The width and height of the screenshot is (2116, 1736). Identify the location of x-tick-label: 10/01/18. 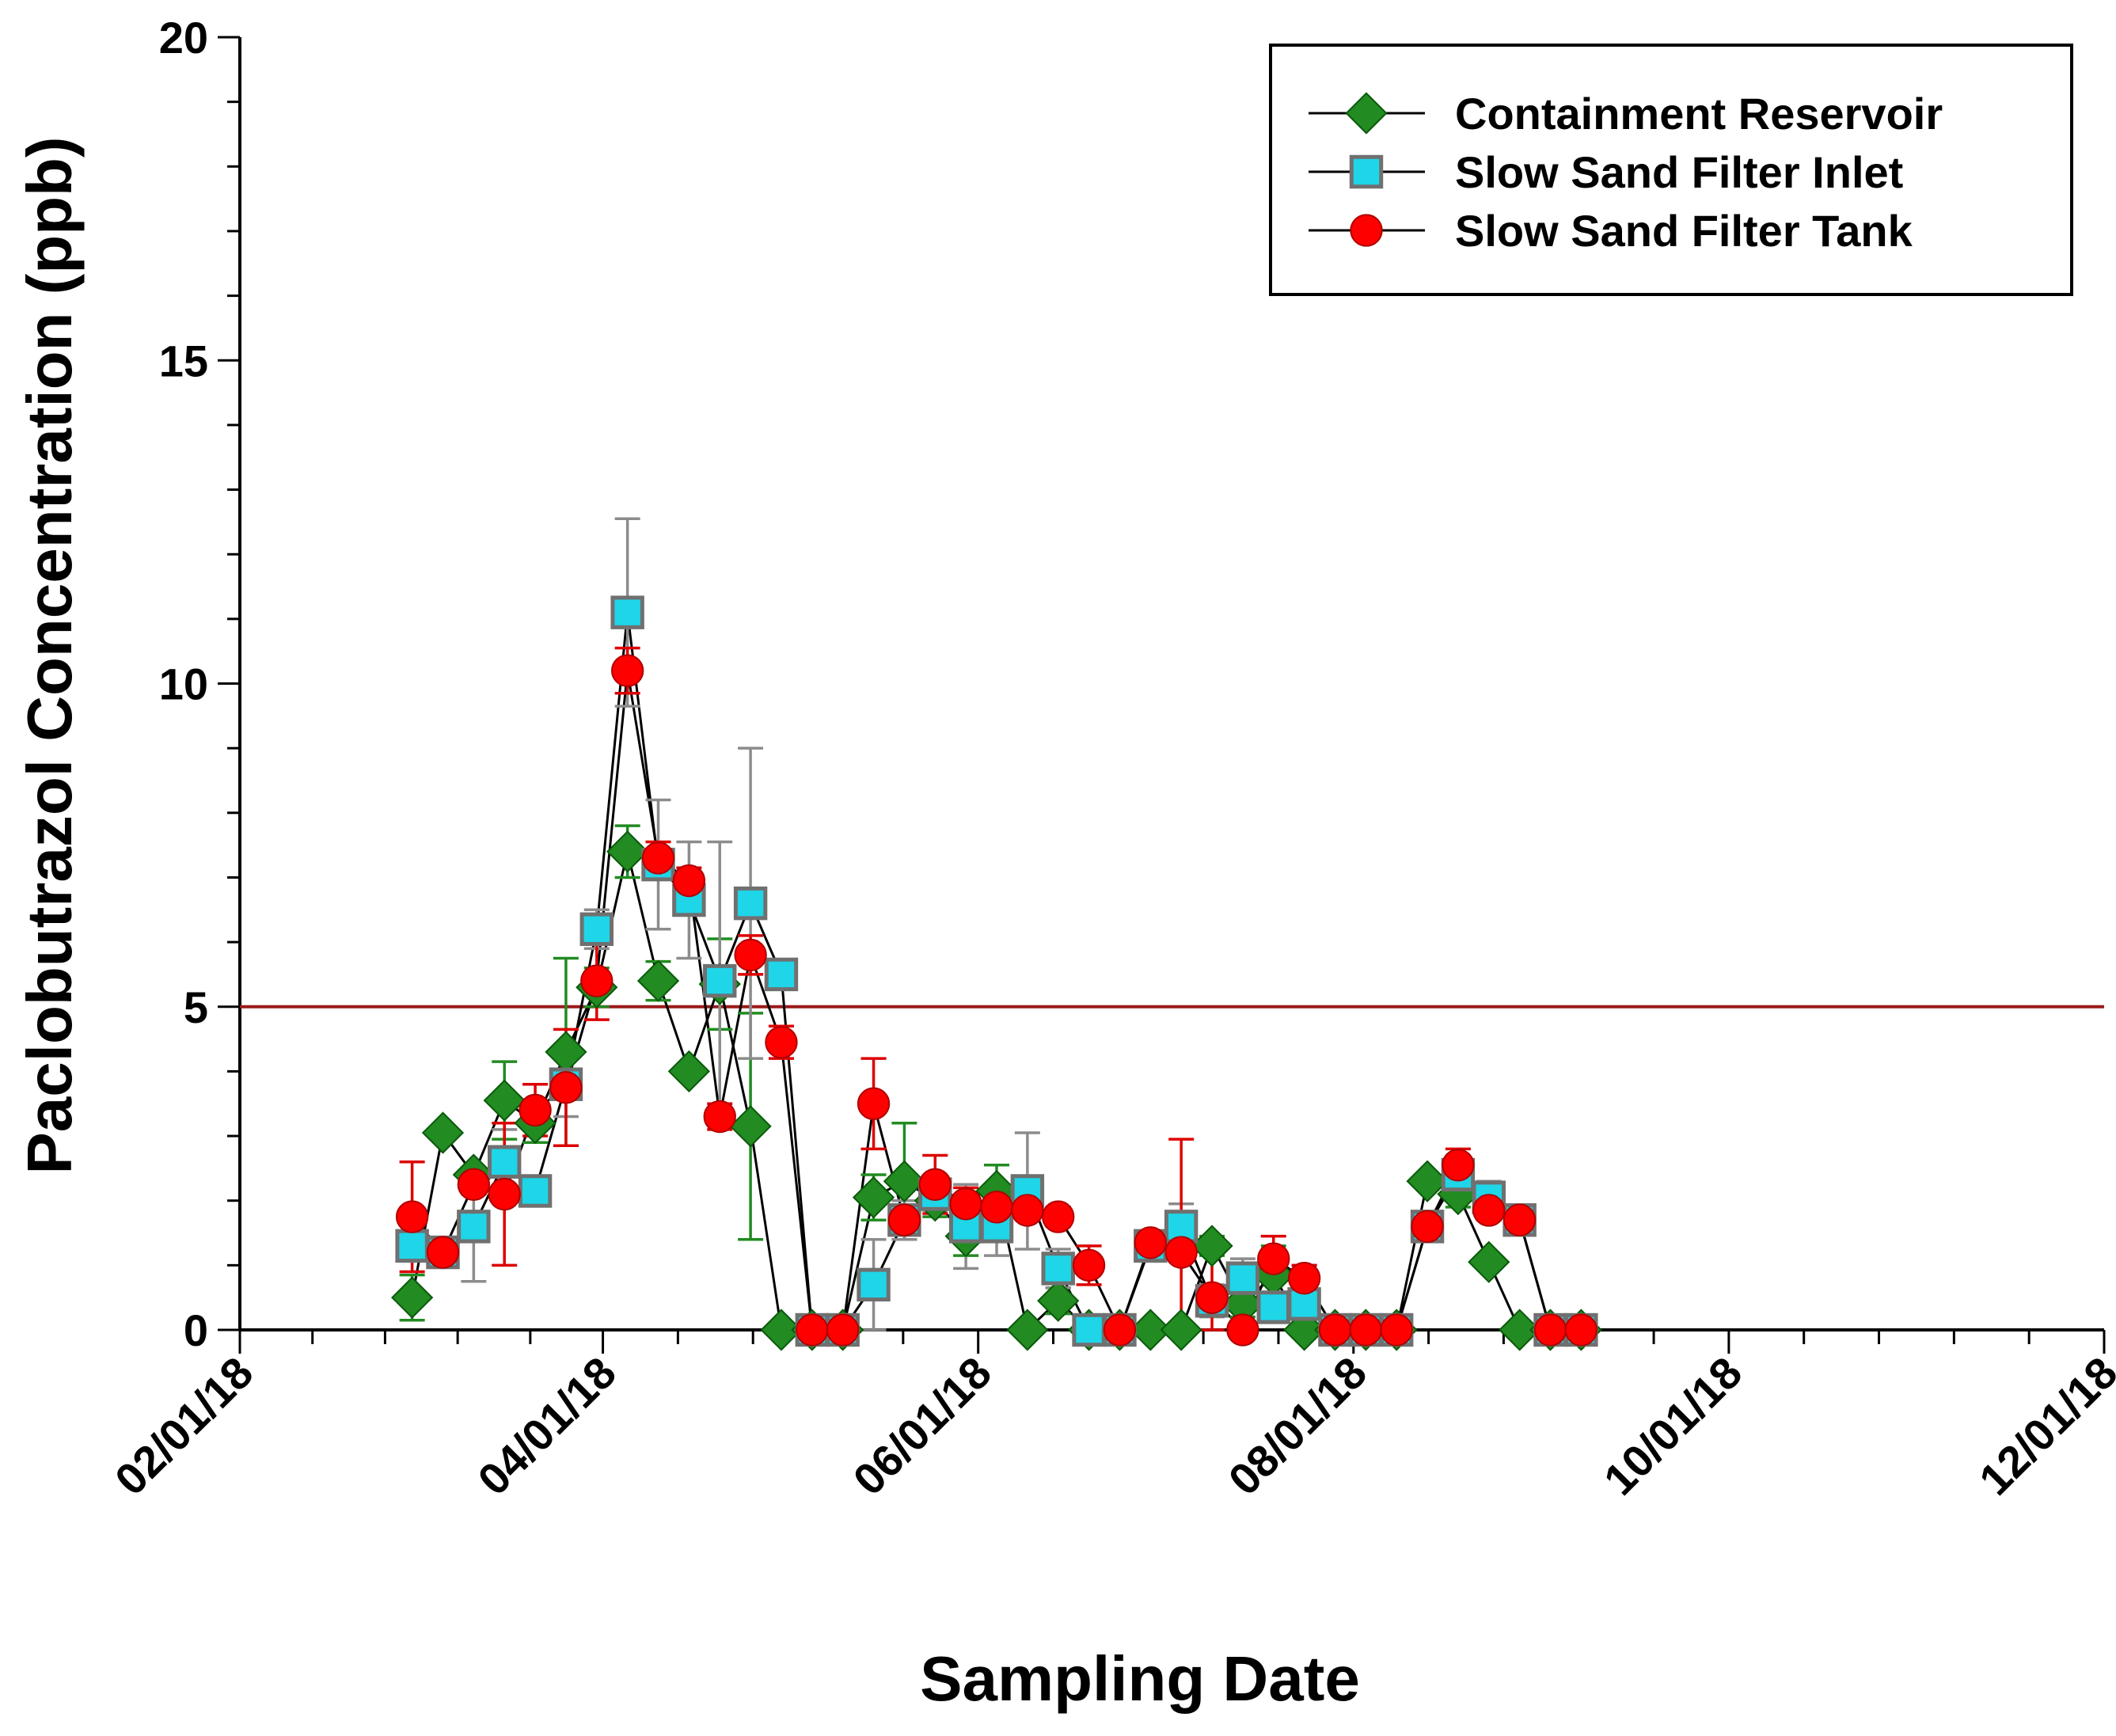
(1673, 1426).